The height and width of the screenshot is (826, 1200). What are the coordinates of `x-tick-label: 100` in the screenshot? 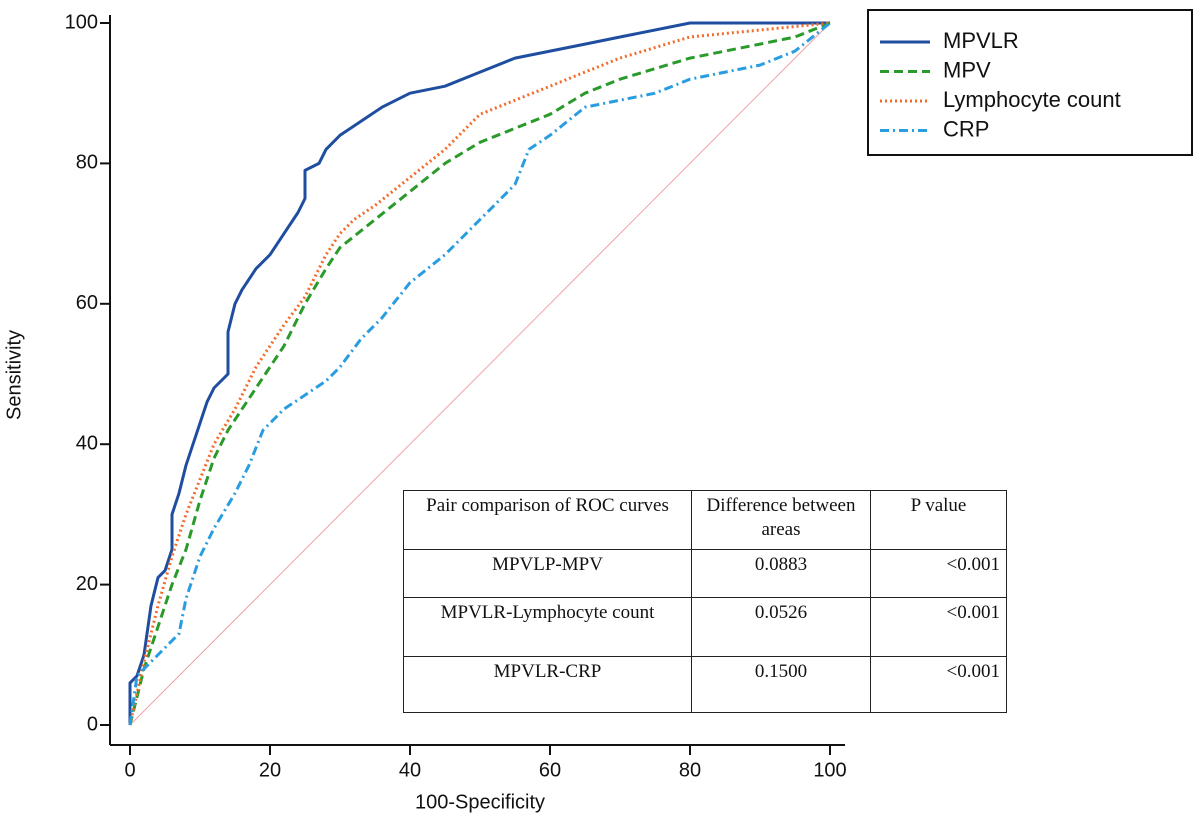 It's located at (829, 770).